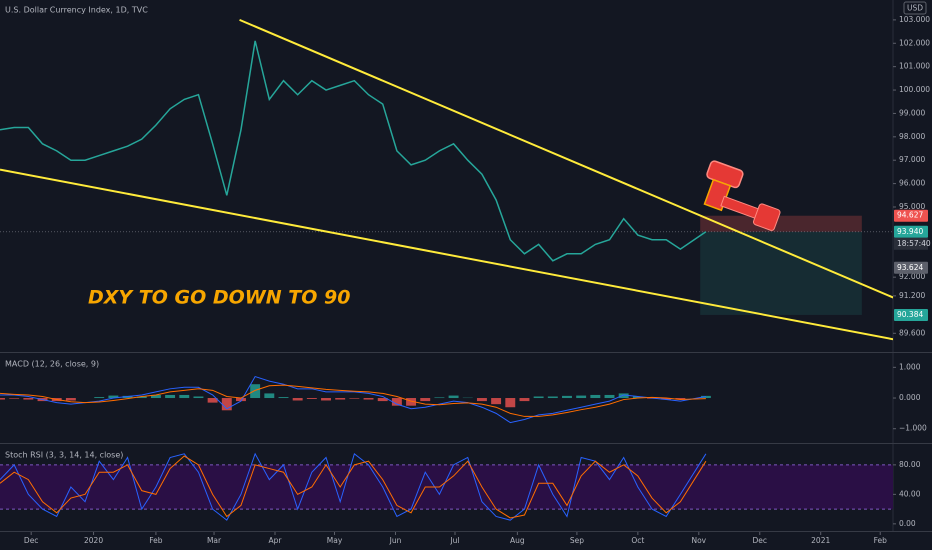 The height and width of the screenshot is (550, 932). I want to click on x-tick-label: 2021, so click(820, 540).